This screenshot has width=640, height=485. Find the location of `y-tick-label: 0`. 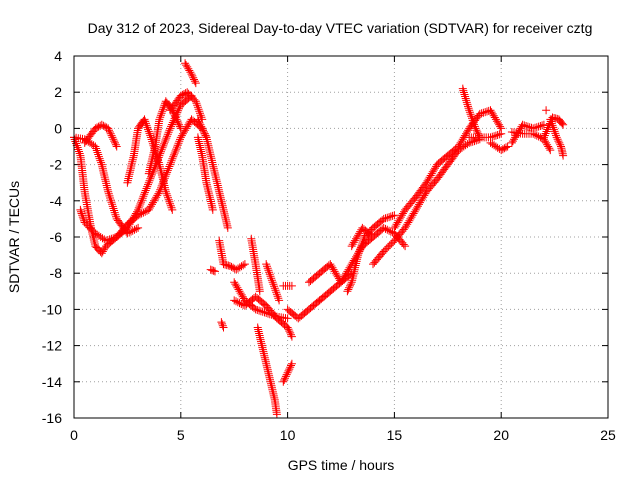

y-tick-label: 0 is located at coordinates (58, 128).